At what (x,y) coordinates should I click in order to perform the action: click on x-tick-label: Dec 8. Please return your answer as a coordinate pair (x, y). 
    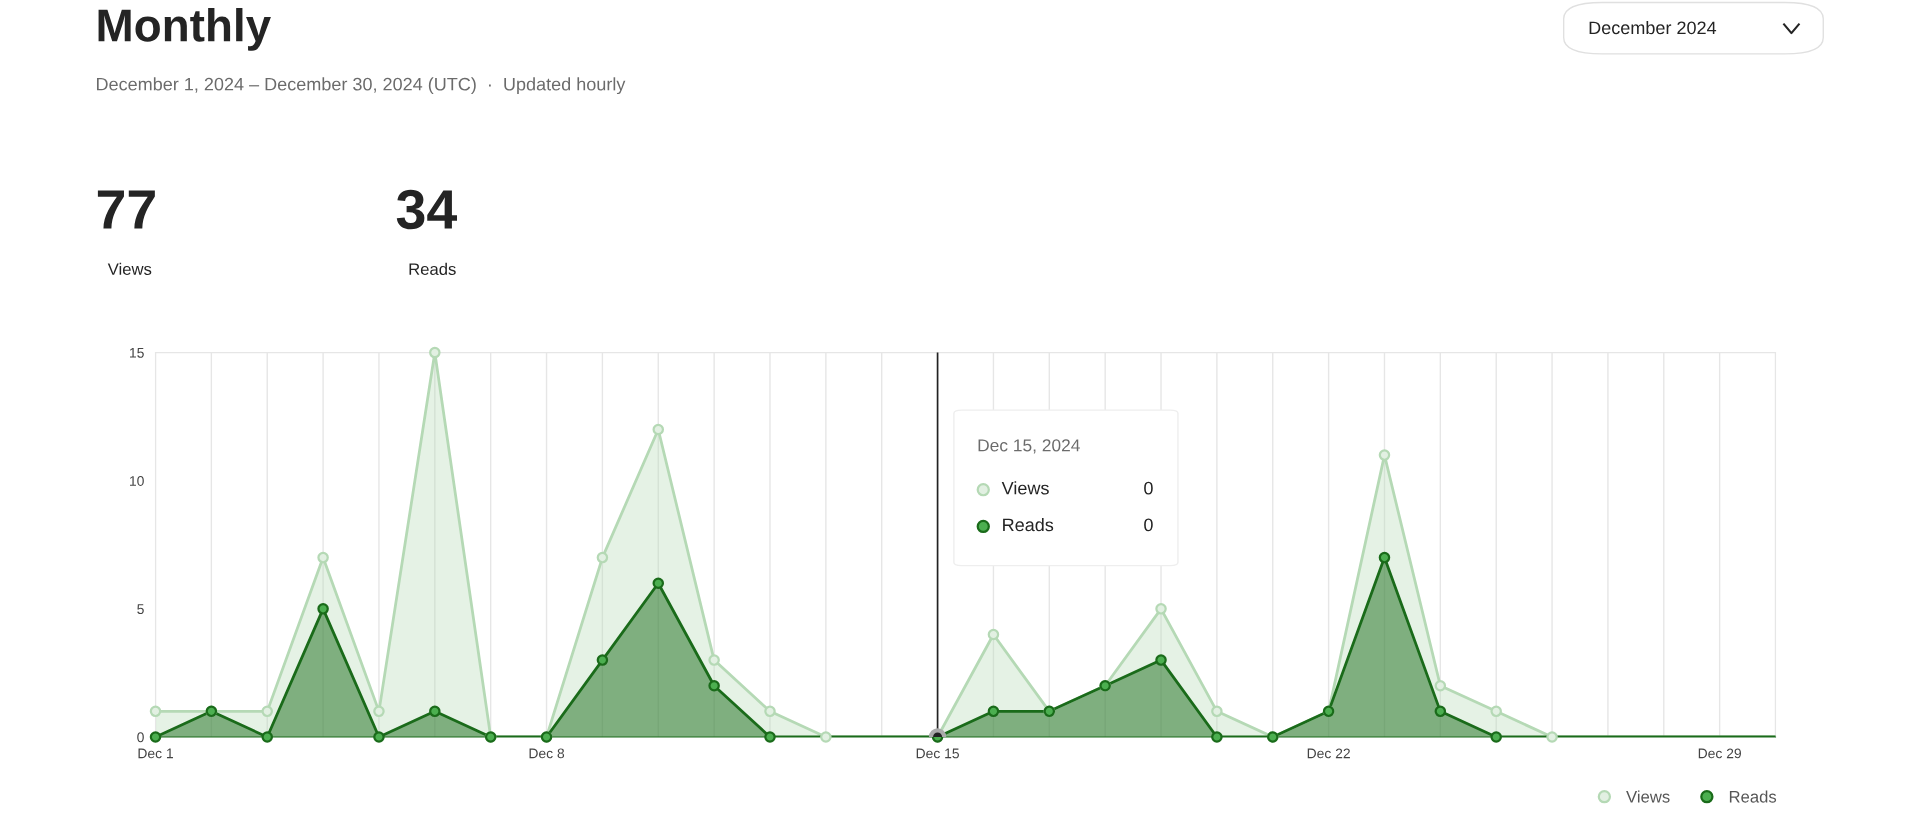
    Looking at the image, I should click on (547, 753).